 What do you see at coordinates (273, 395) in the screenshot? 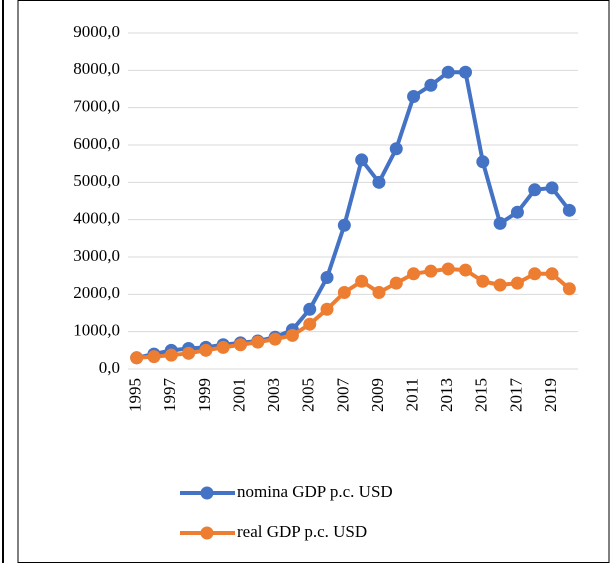
I see `x-tick-label: 2003` at bounding box center [273, 395].